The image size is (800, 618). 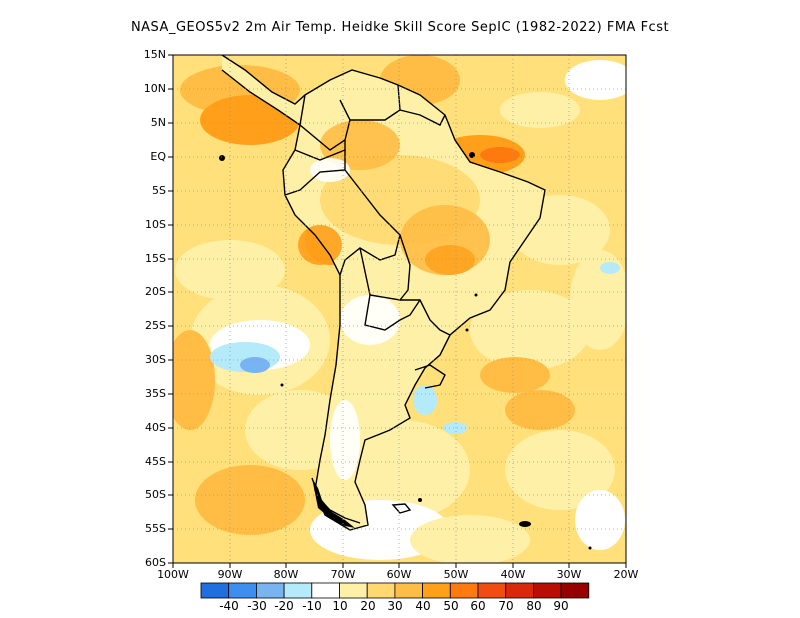 I want to click on colorbar-label: 90, so click(x=561, y=606).